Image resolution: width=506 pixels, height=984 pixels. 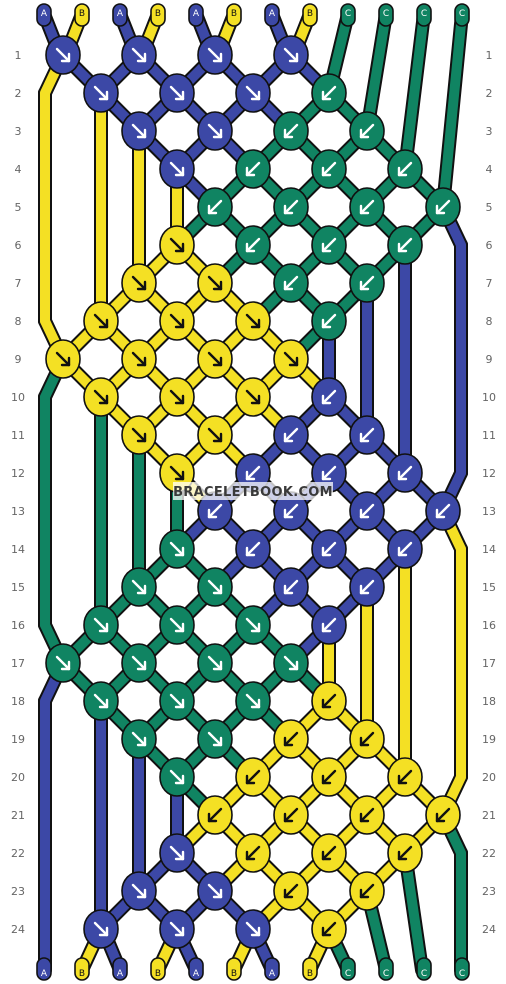 What do you see at coordinates (18, 739) in the screenshot?
I see `row-number-left: 19` at bounding box center [18, 739].